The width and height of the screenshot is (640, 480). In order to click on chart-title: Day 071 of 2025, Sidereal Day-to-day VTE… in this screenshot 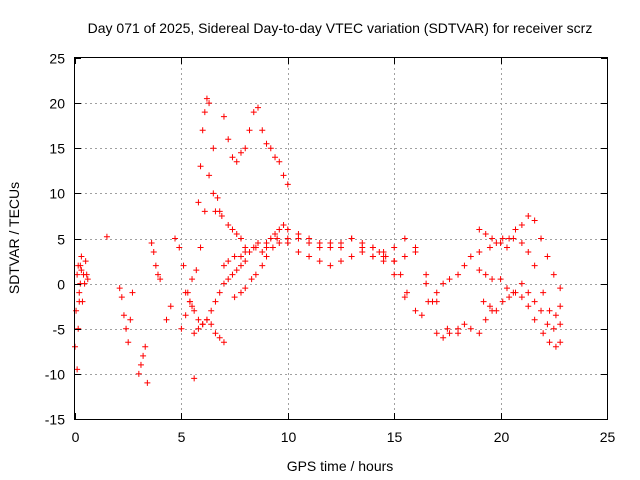, I will do `click(340, 28)`.